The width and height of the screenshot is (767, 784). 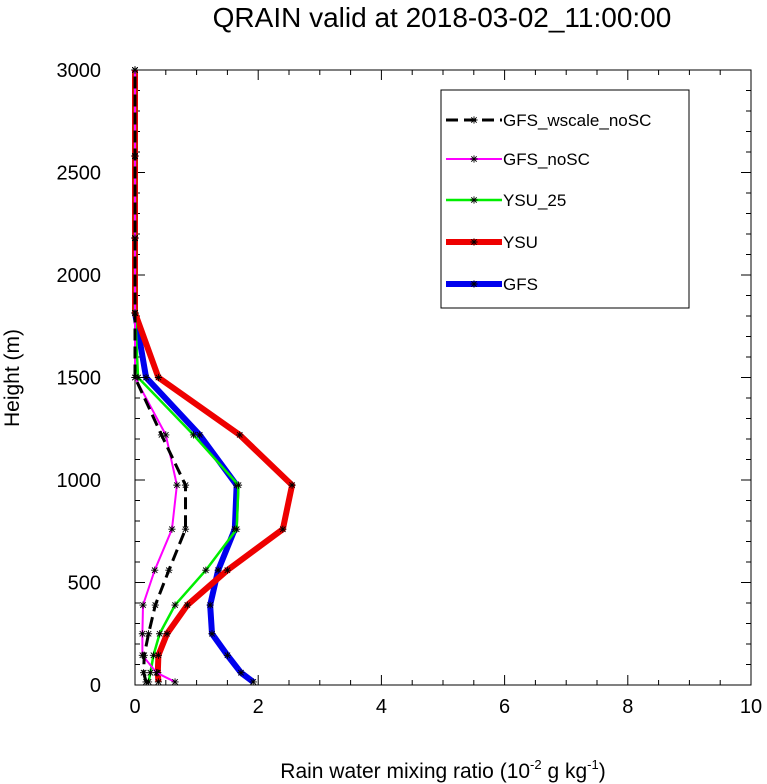 What do you see at coordinates (546, 159) in the screenshot?
I see `legend-label: GFS_noSC` at bounding box center [546, 159].